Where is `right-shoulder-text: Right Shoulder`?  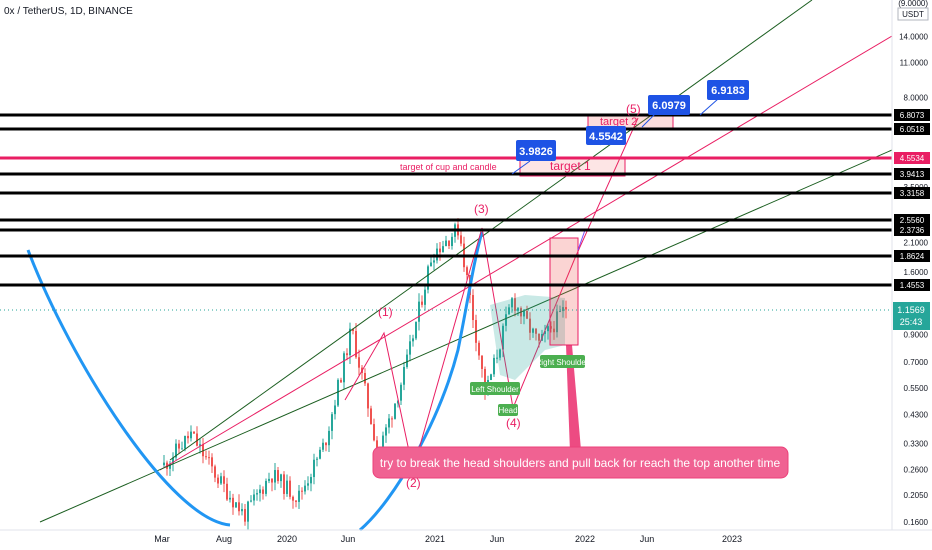 right-shoulder-text: Right Shoulder is located at coordinates (562, 362).